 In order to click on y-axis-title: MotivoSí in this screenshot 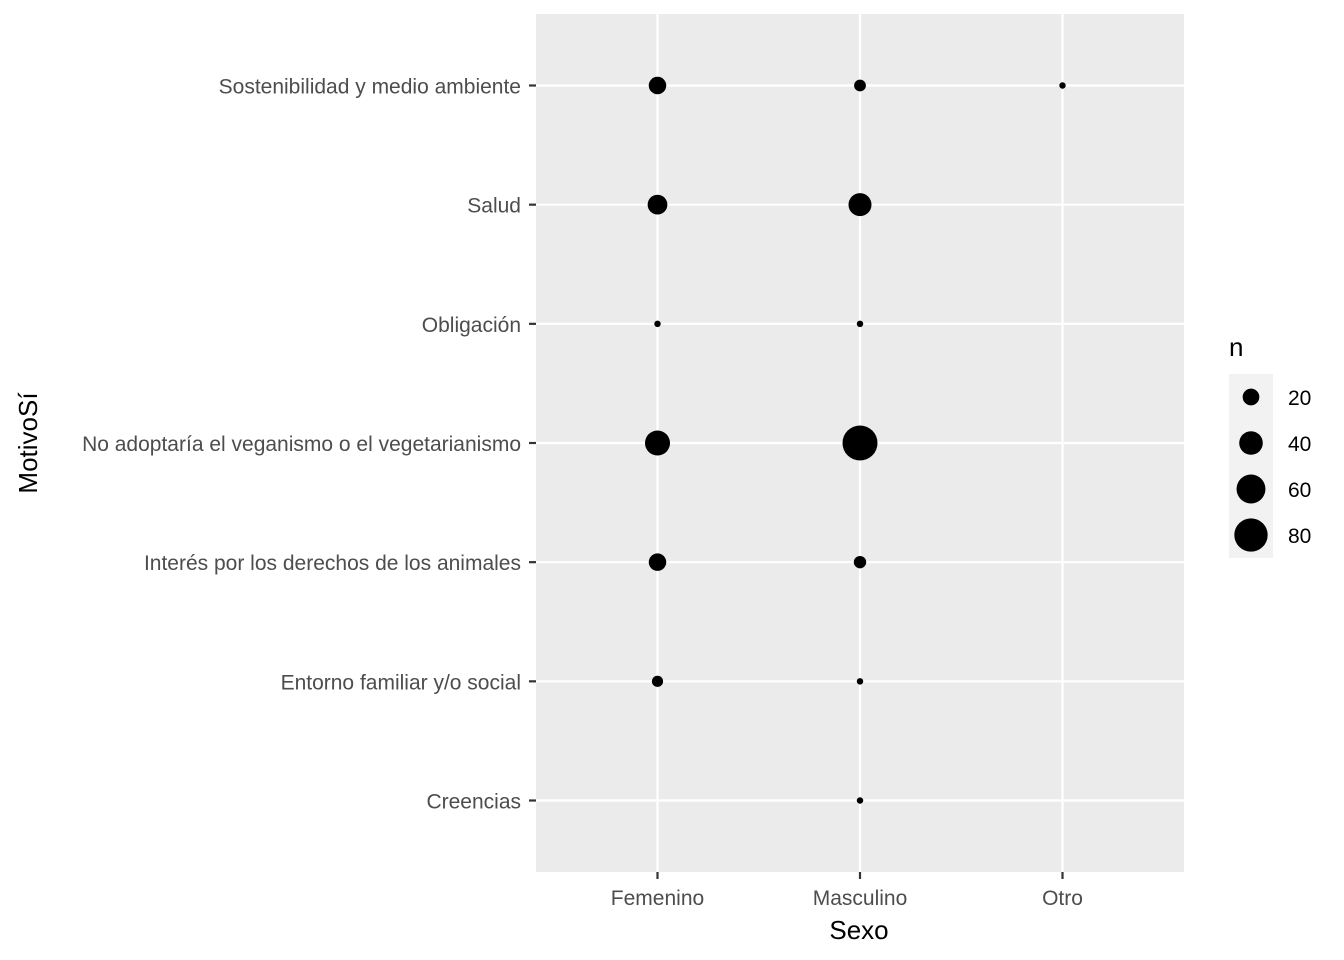, I will do `click(28, 443)`.